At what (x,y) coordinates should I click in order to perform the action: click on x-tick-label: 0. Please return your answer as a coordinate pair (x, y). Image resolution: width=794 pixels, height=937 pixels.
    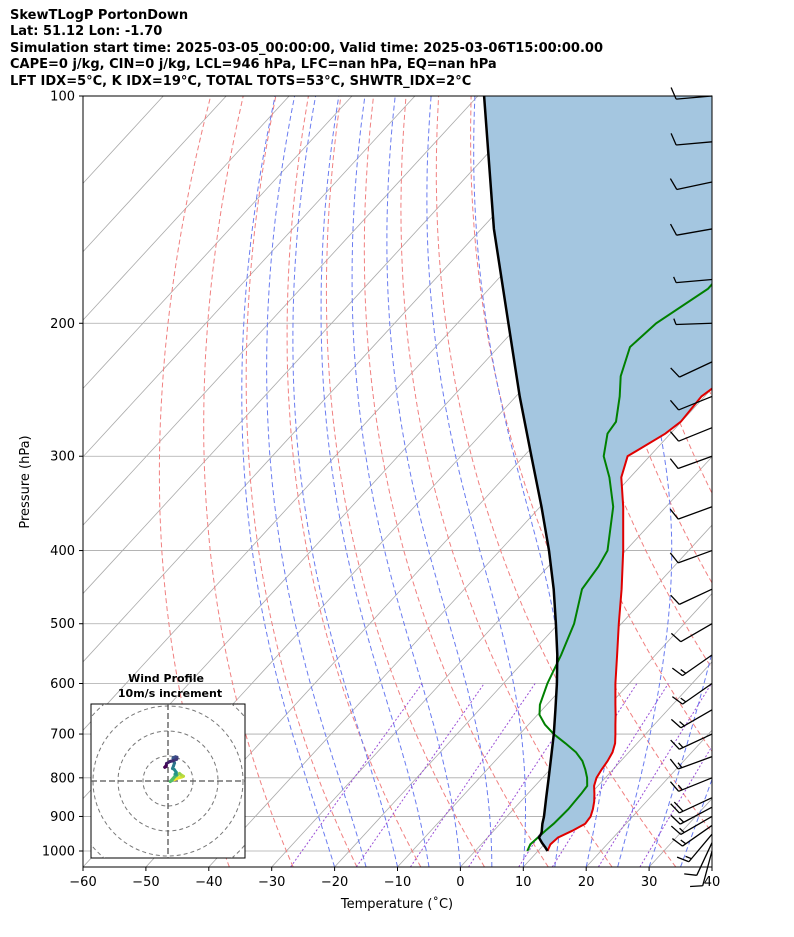
    Looking at the image, I should click on (460, 882).